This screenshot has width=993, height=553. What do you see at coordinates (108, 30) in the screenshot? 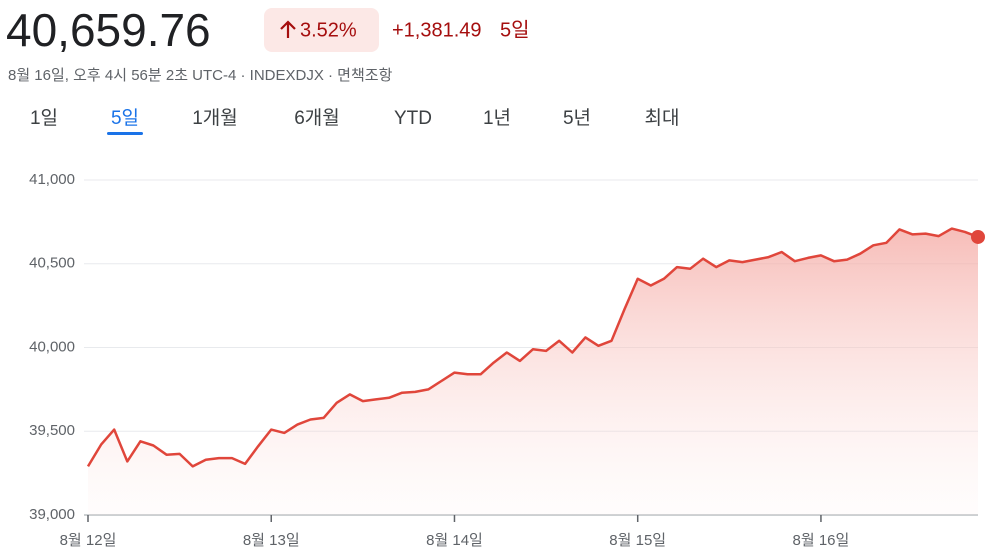
I see `price: 40,659.76` at bounding box center [108, 30].